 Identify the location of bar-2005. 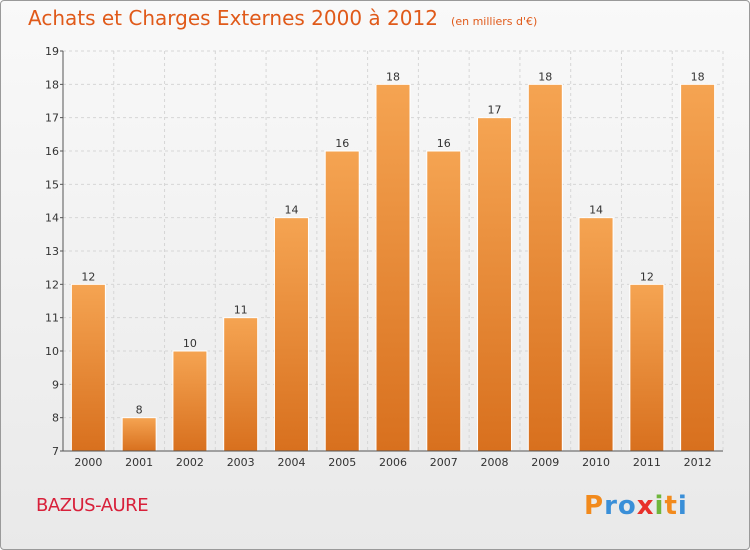
(342, 301).